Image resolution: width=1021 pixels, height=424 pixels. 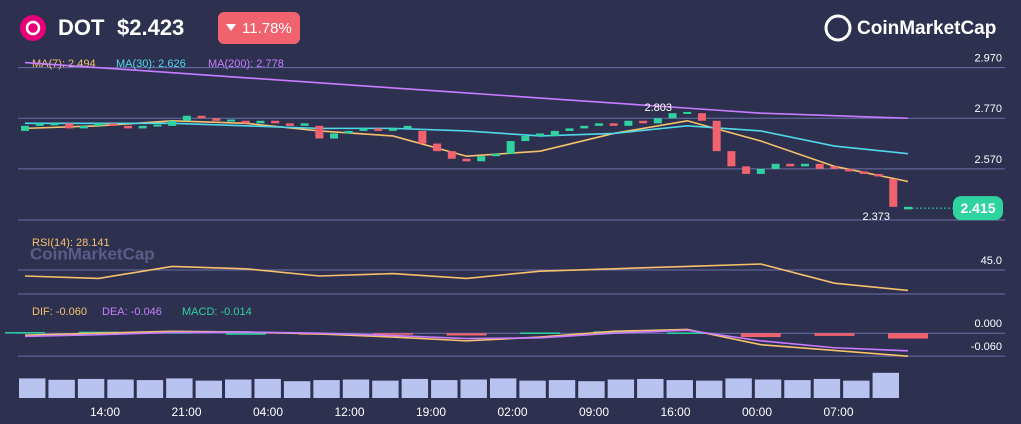 I want to click on macd-line, so click(x=466, y=340).